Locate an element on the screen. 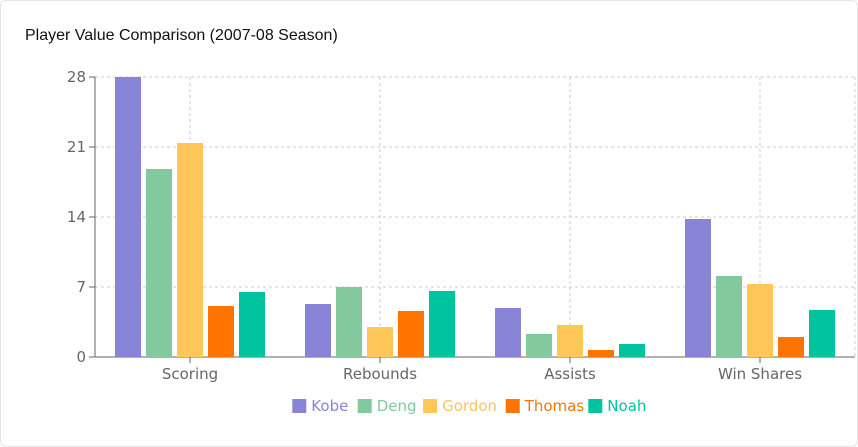  chart-title: Player Value Comparison (2007-08 Season) is located at coordinates (181, 35).